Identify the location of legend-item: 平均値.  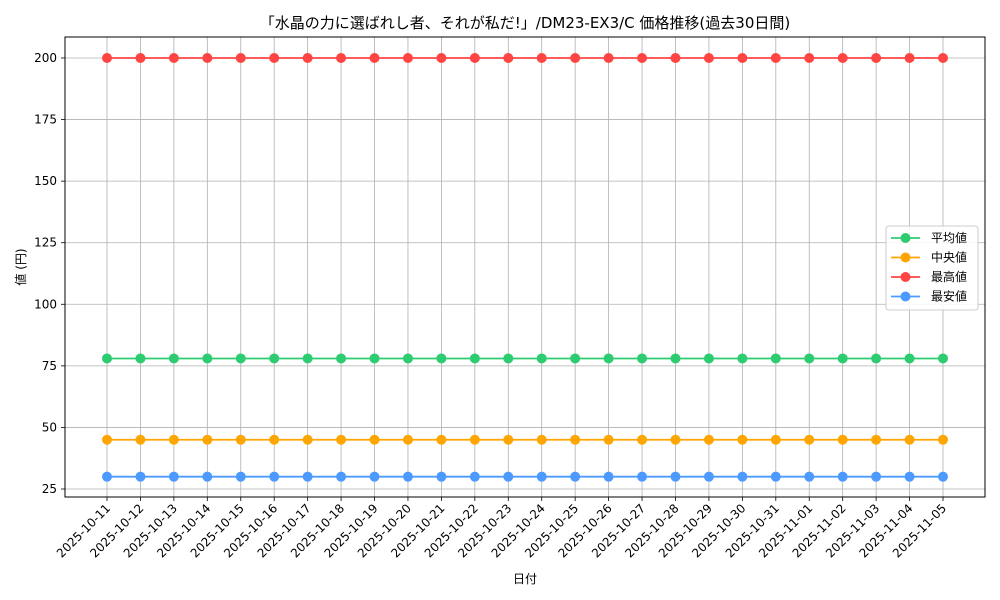
(929, 237).